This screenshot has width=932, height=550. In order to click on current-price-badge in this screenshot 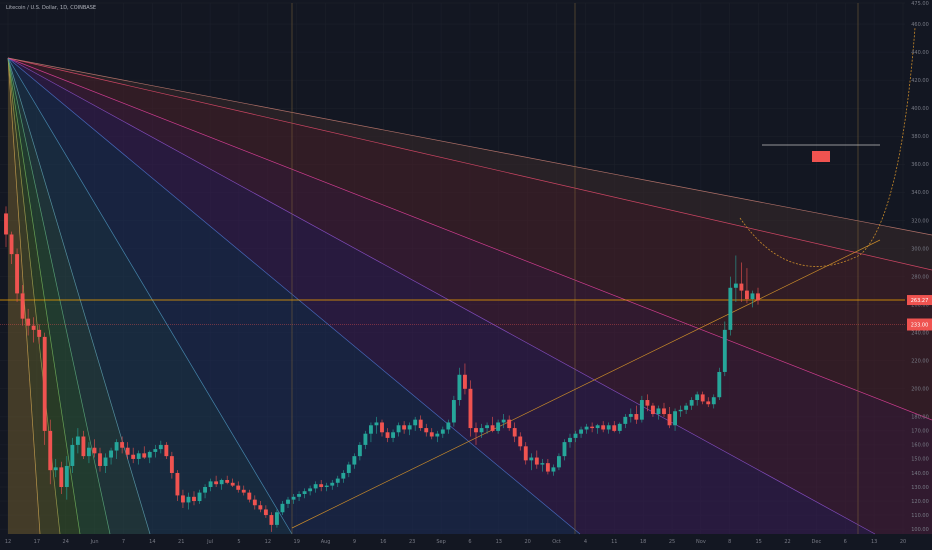, I will do `click(919, 300)`.